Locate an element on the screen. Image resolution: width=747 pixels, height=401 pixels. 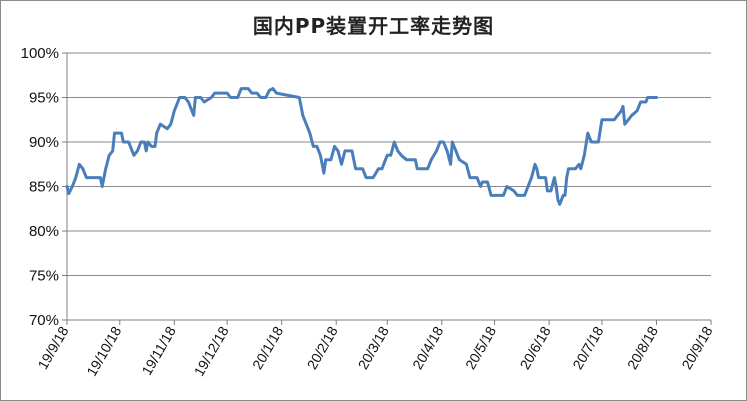
x-tick-label: 20/6/18 is located at coordinates (535, 347).